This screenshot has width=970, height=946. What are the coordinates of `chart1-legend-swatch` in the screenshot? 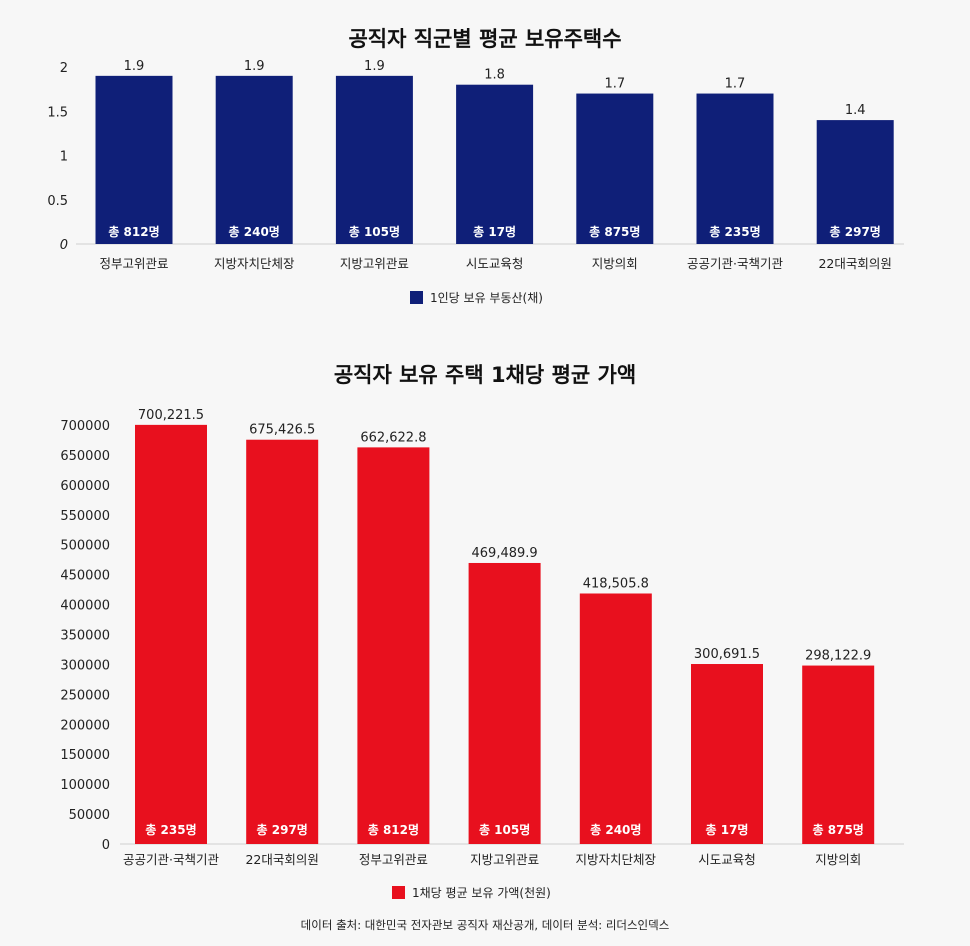 It's located at (416, 297).